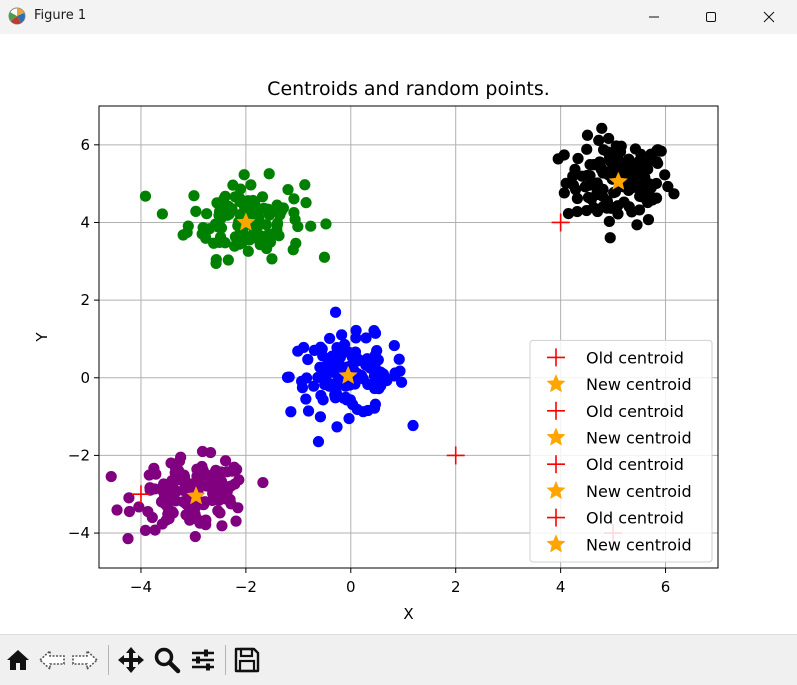 Image resolution: width=797 pixels, height=685 pixels. What do you see at coordinates (131, 660) in the screenshot?
I see `pan-button` at bounding box center [131, 660].